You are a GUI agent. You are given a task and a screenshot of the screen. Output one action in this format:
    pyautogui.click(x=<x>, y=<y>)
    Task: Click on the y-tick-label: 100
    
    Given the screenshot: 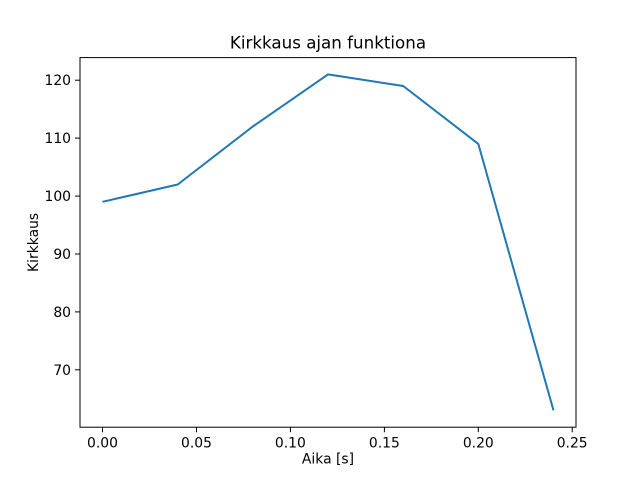 What is the action you would take?
    pyautogui.click(x=57, y=197)
    